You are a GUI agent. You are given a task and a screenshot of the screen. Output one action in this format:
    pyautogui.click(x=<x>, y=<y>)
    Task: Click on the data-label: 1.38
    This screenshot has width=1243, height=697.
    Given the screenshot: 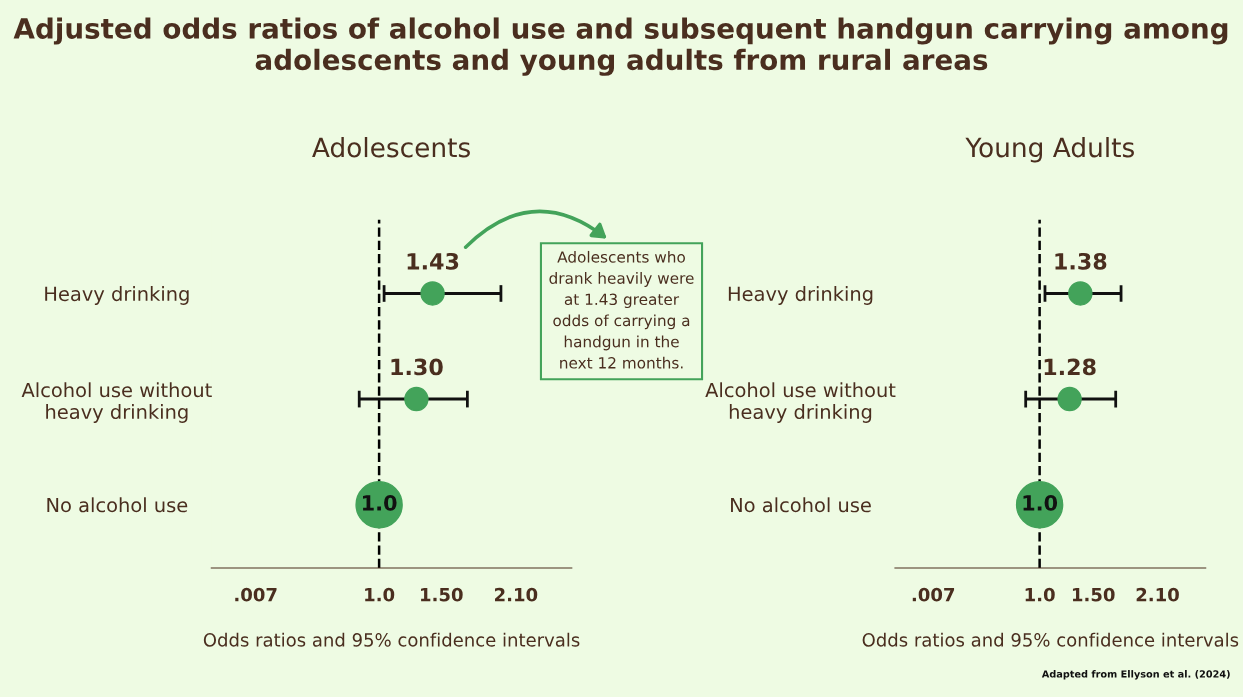 What is the action you would take?
    pyautogui.click(x=1081, y=261)
    